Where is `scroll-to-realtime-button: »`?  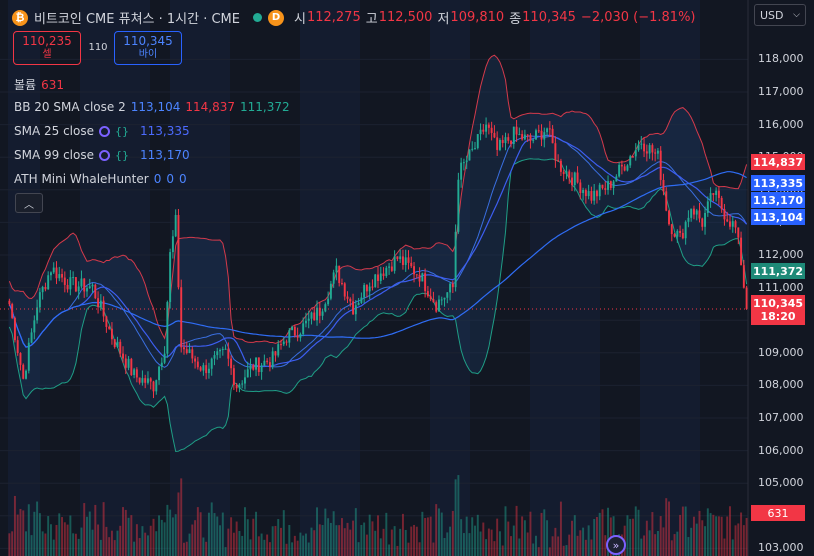 scroll-to-realtime-button: » is located at coordinates (616, 545).